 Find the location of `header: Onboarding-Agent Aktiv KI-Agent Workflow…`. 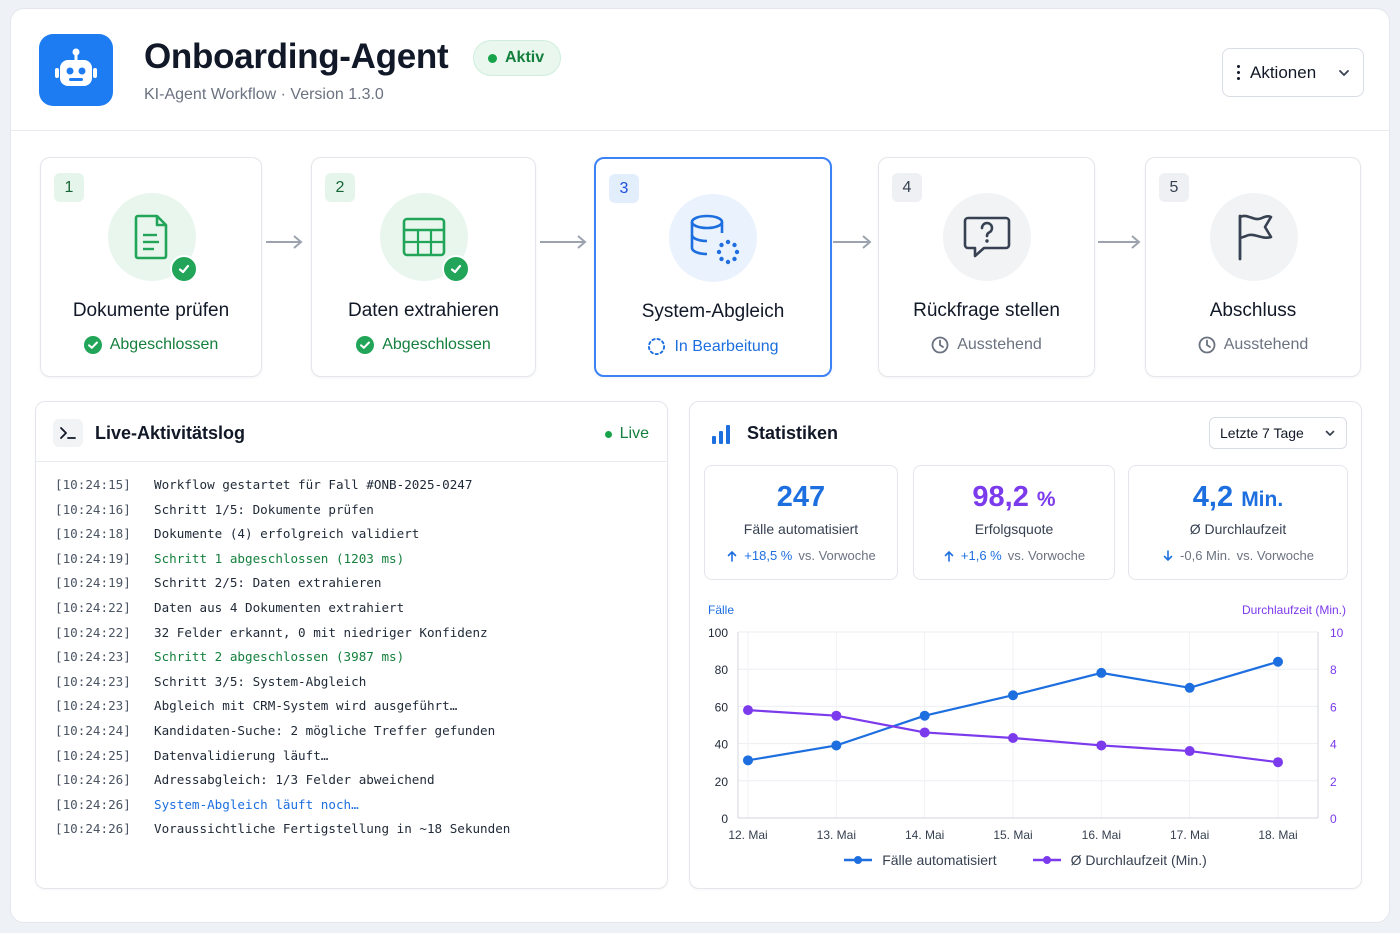

header: Onboarding-Agent Aktiv KI-Agent Workflow… is located at coordinates (700, 70).